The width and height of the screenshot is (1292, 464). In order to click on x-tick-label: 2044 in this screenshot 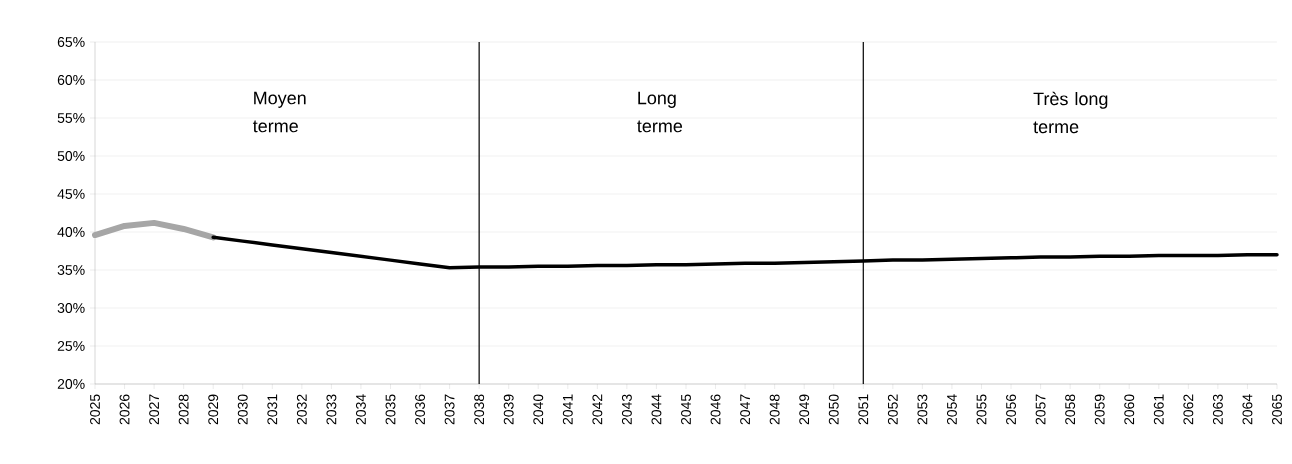, I will do `click(656, 409)`.